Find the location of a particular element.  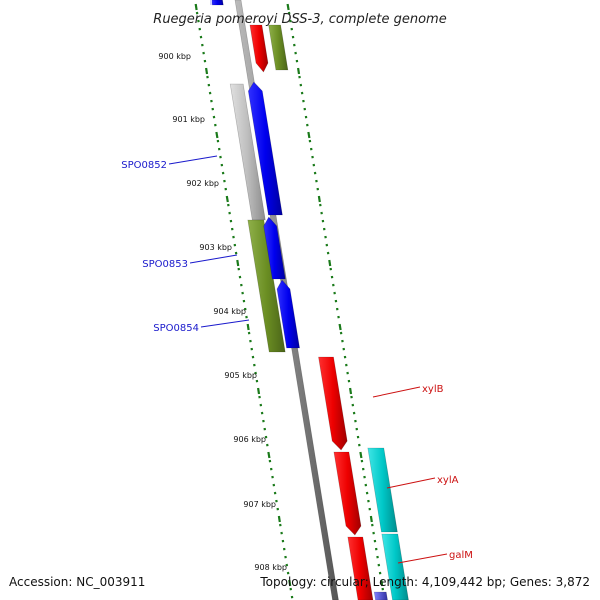

gene-spo0854 is located at coordinates (288, 314).